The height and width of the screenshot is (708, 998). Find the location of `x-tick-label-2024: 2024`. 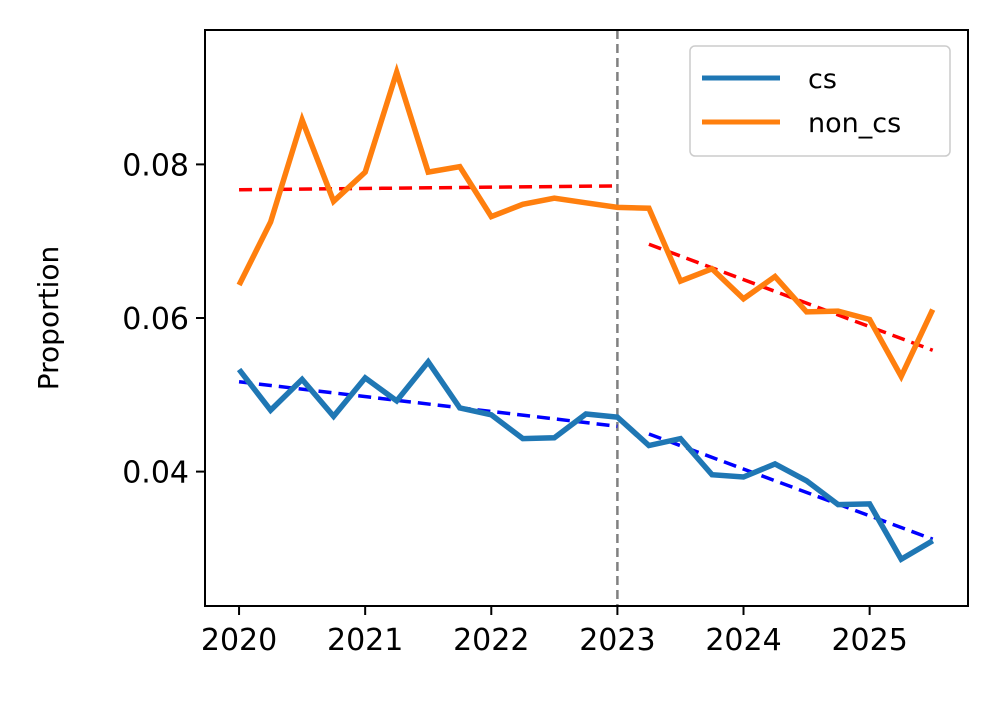

x-tick-label-2024: 2024 is located at coordinates (743, 640).